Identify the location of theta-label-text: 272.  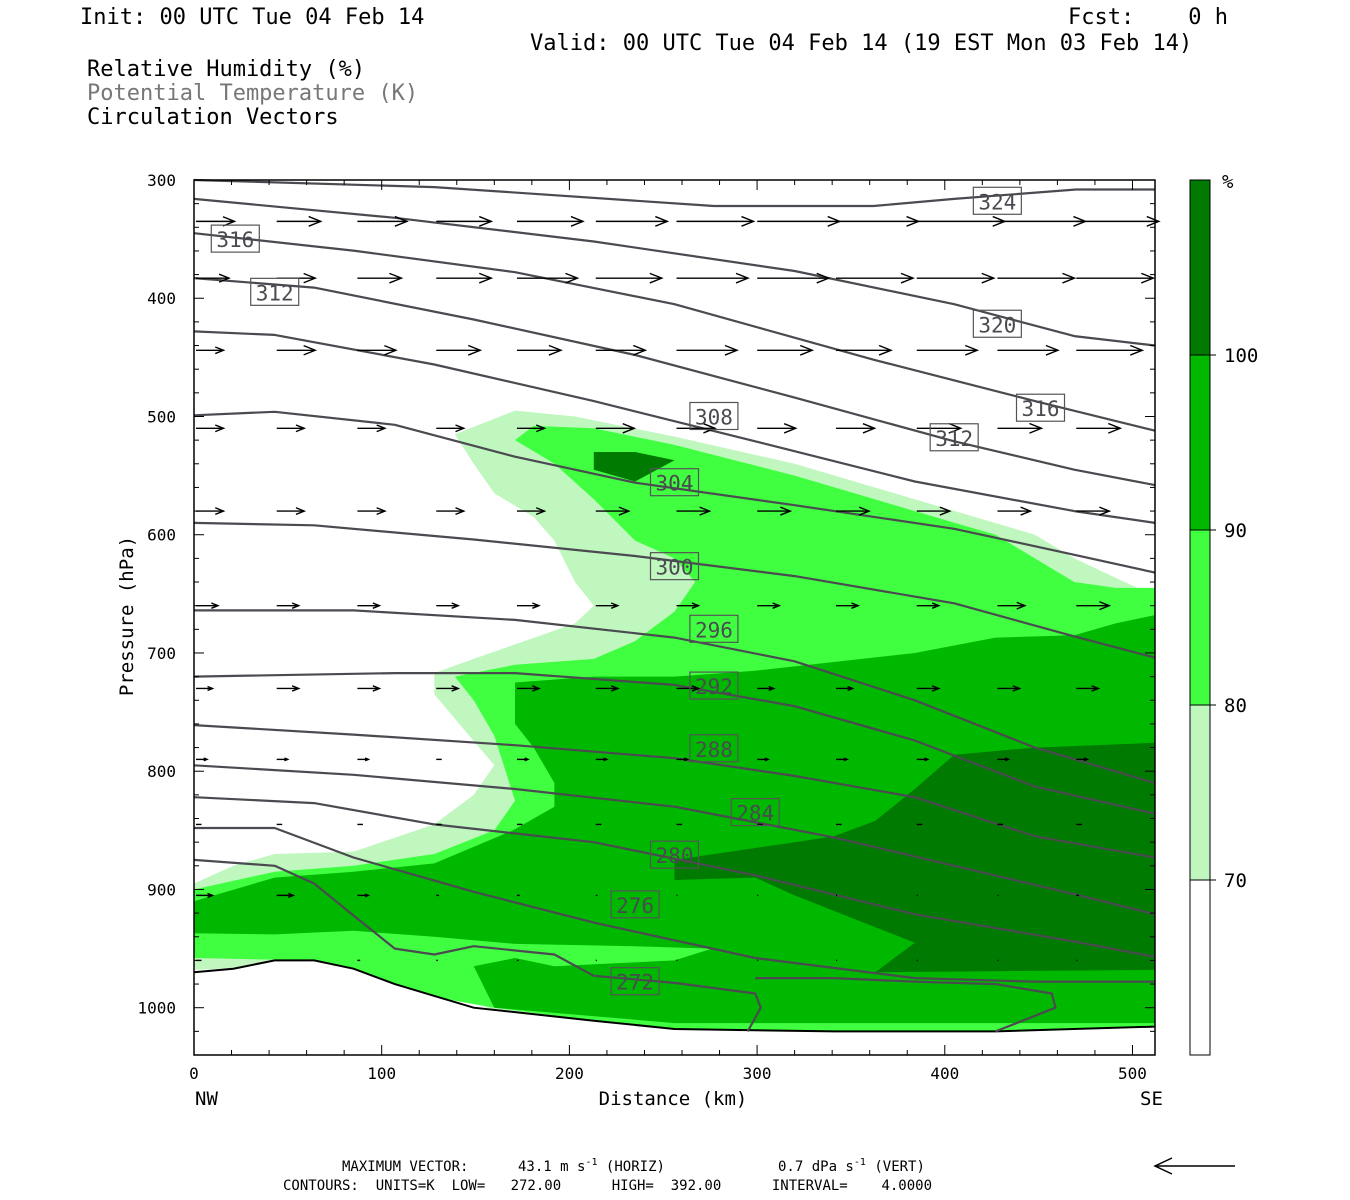
(635, 983).